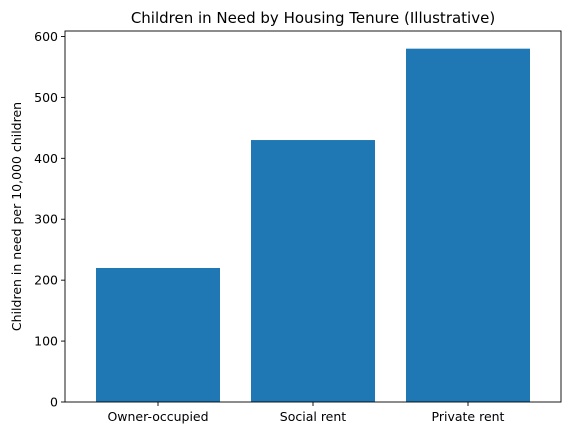  Describe the element at coordinates (157, 416) in the screenshot. I see `x-tick-label: Owner-occupied` at that location.